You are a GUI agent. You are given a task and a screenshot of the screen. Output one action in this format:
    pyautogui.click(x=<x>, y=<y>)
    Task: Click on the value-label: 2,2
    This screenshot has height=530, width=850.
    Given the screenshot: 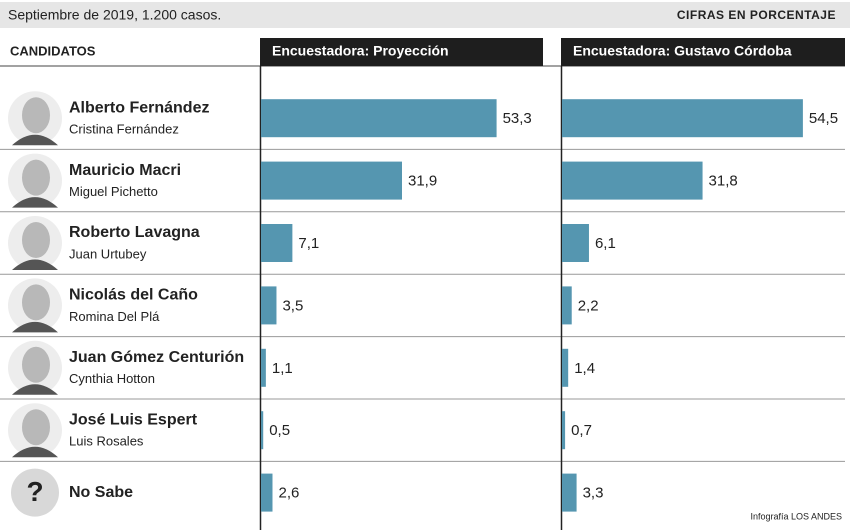 What is the action you would take?
    pyautogui.click(x=588, y=305)
    